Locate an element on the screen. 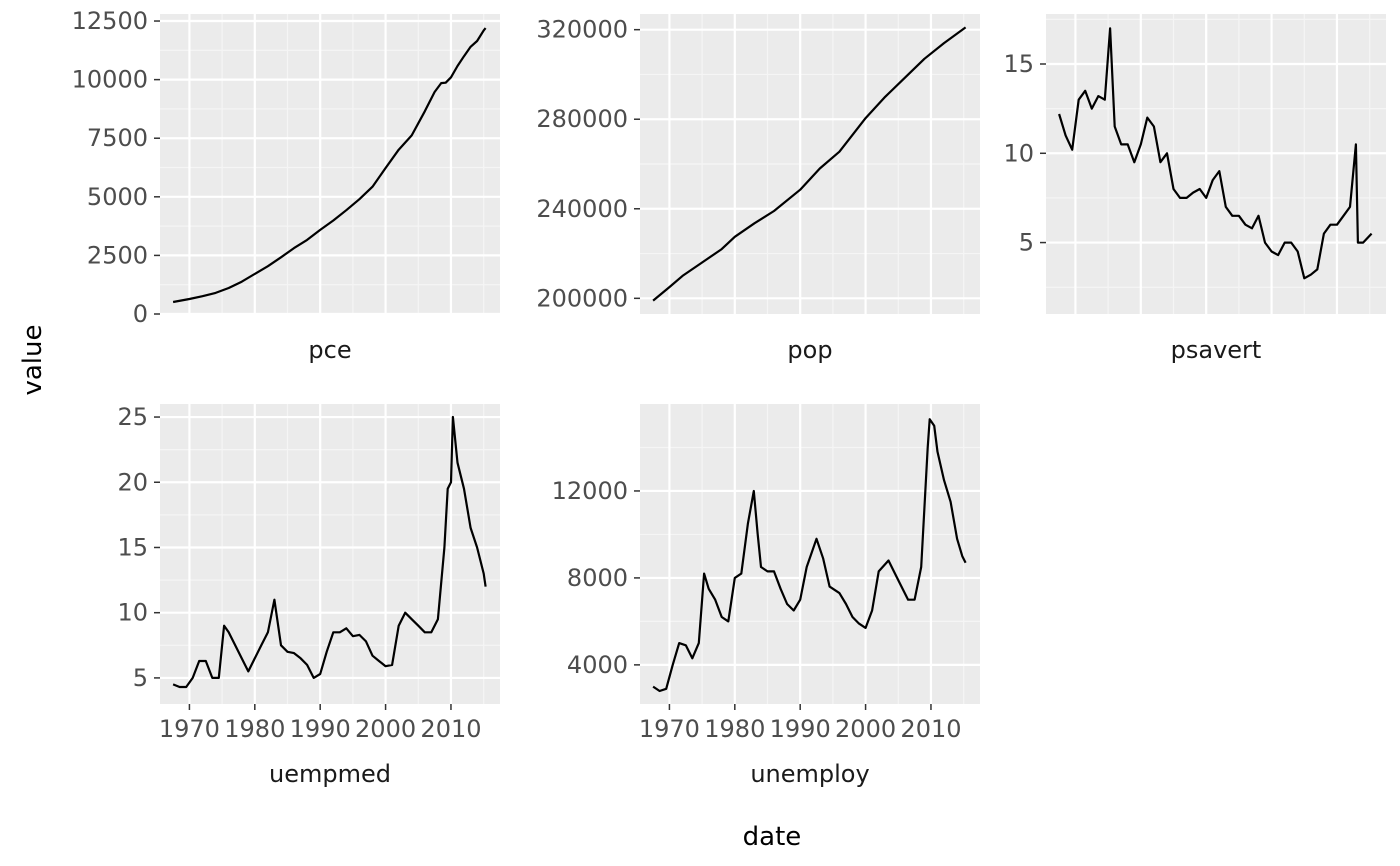 The image size is (1400, 866). y-tick-label: 320000 is located at coordinates (582, 30).